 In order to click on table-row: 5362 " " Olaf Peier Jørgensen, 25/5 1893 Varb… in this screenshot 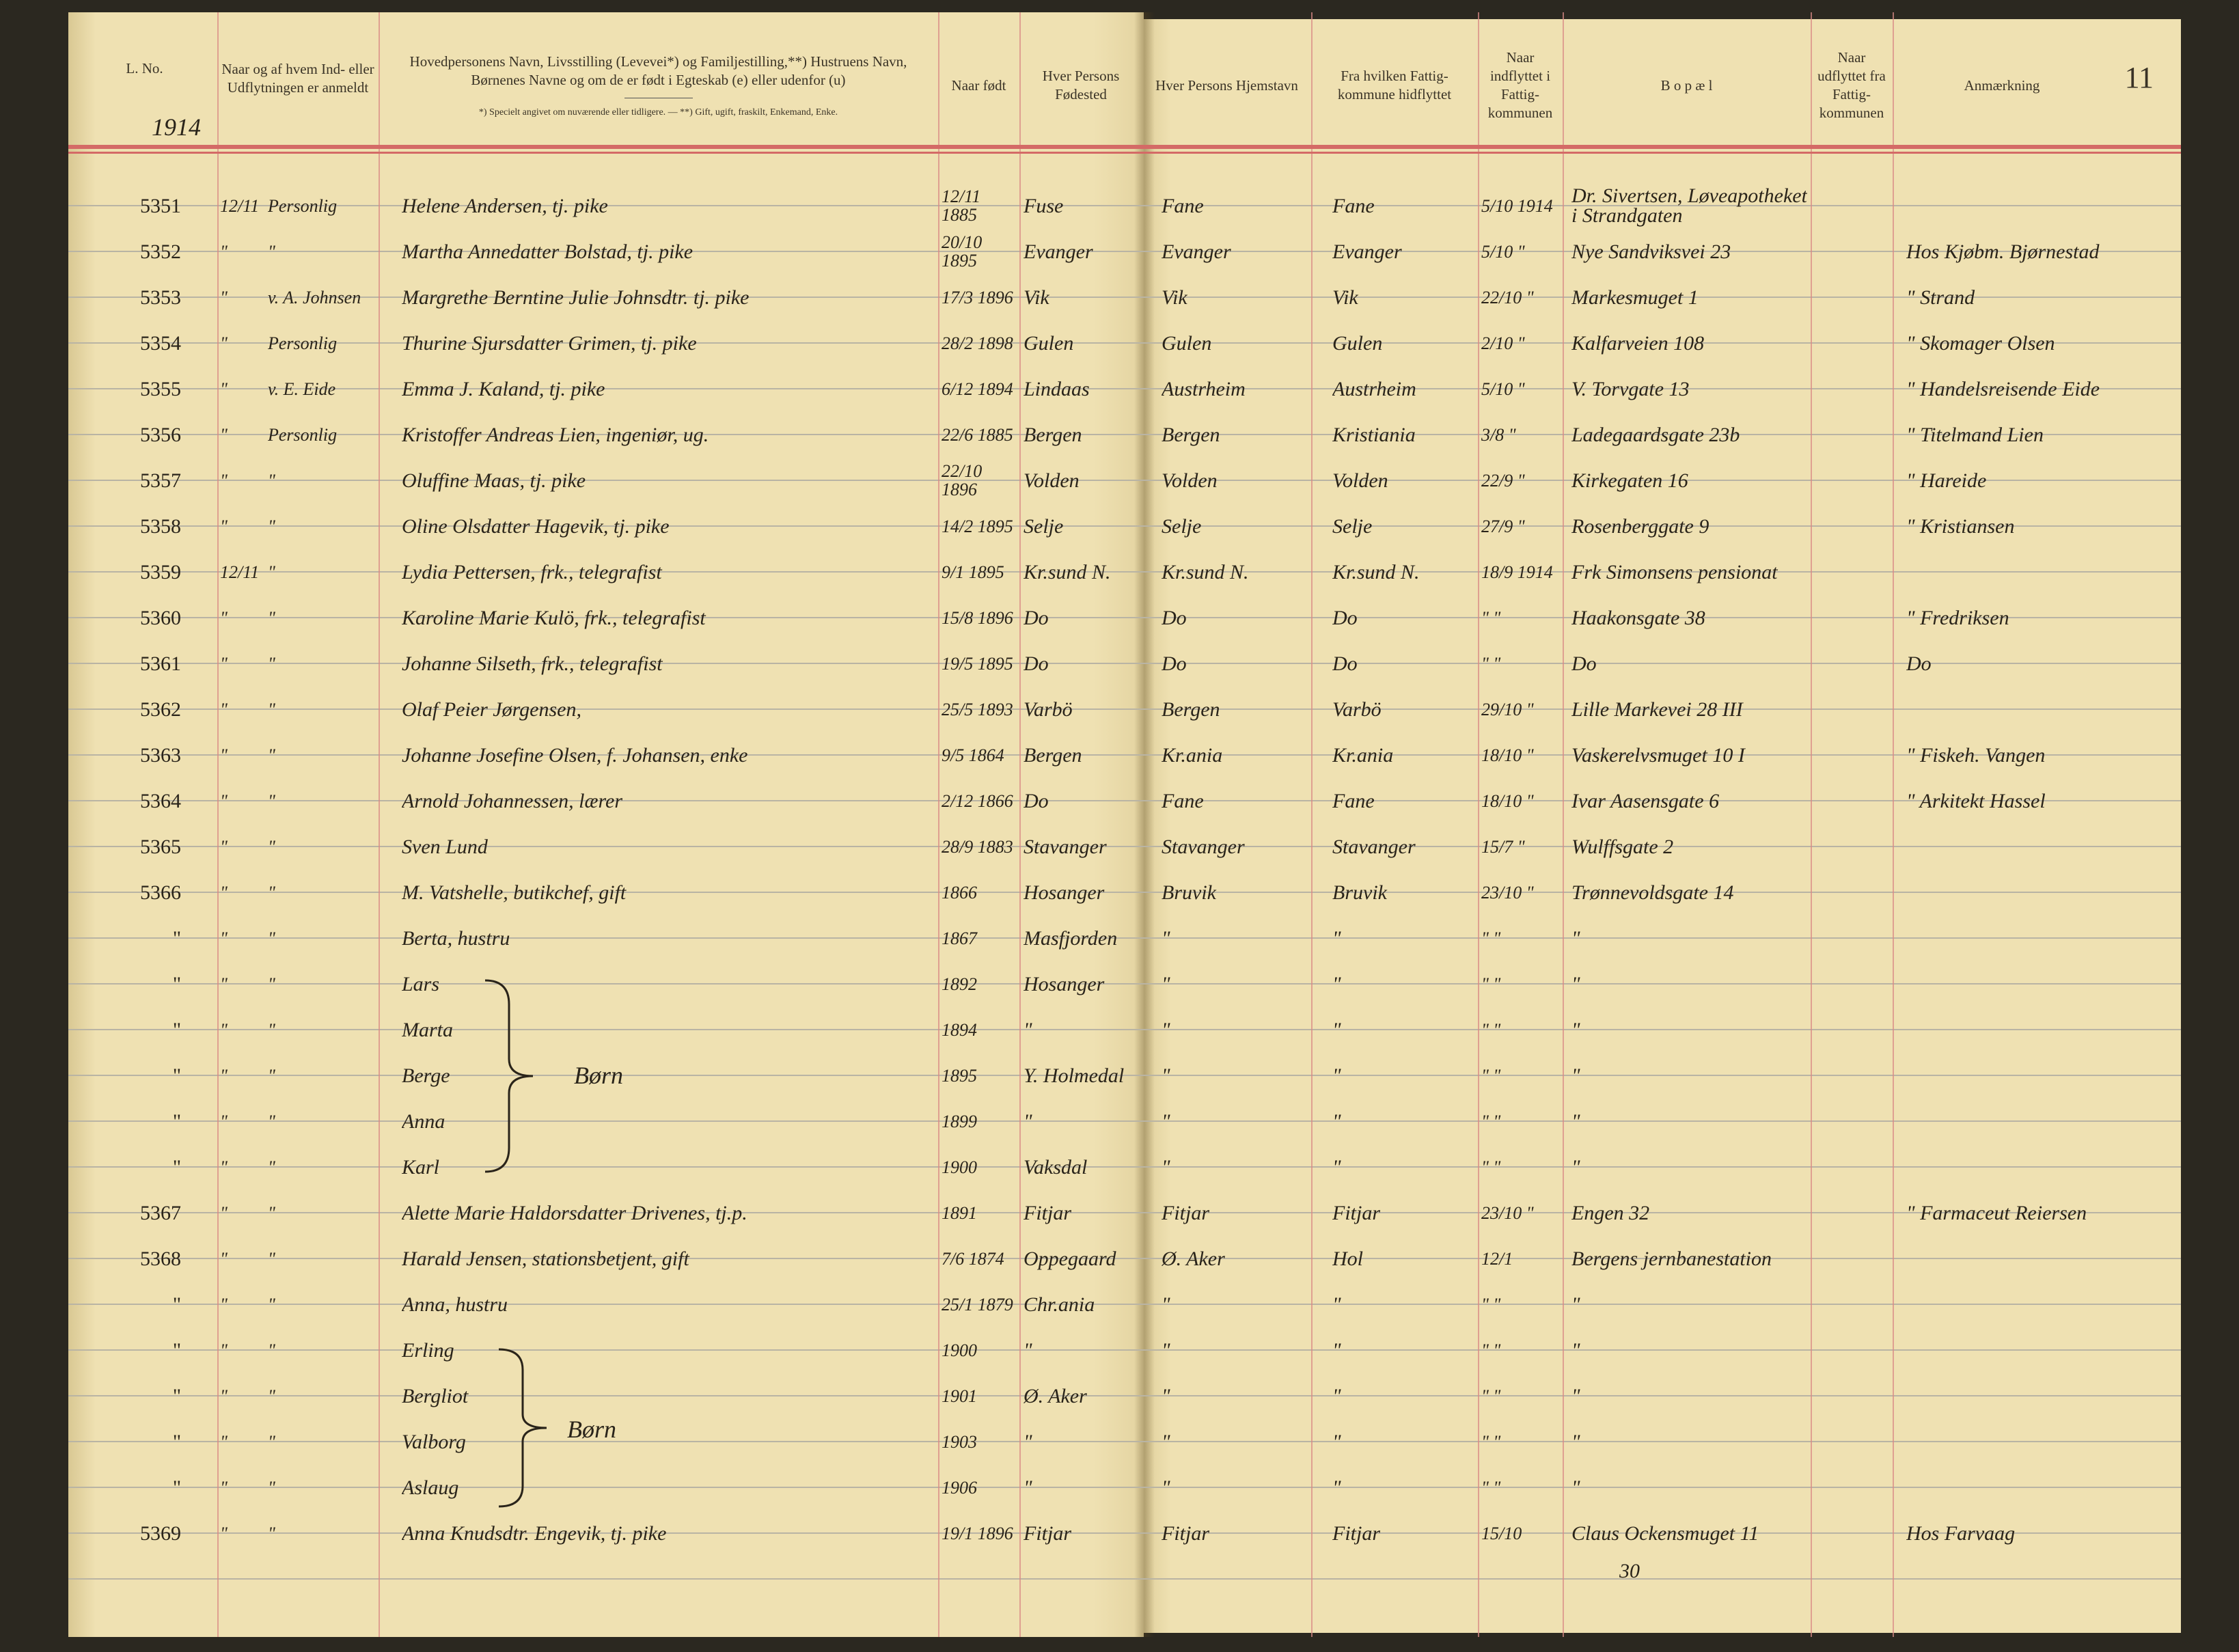, I will do `click(1119, 709)`.